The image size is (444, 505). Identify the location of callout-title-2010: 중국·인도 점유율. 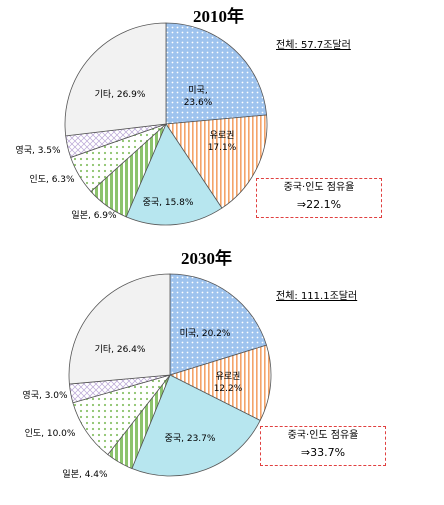
(319, 187).